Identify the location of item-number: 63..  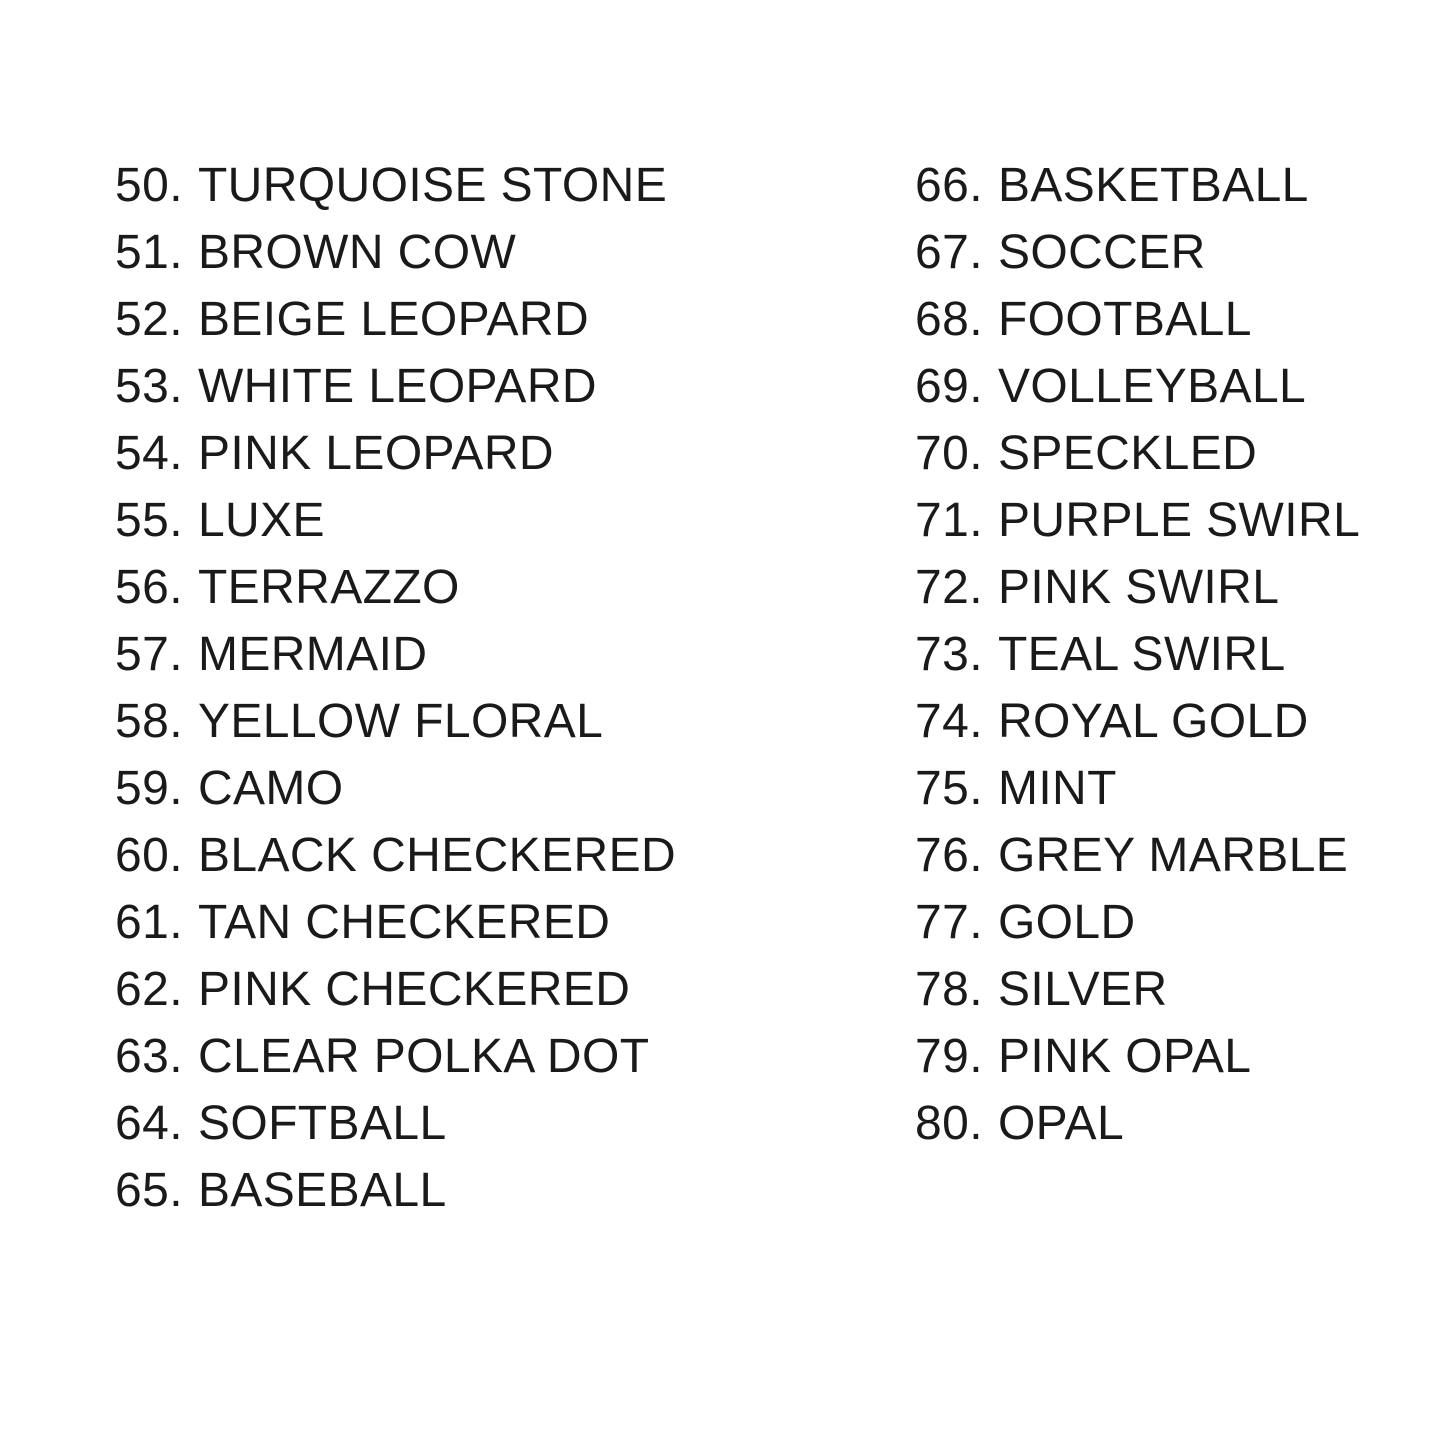
(149, 1056).